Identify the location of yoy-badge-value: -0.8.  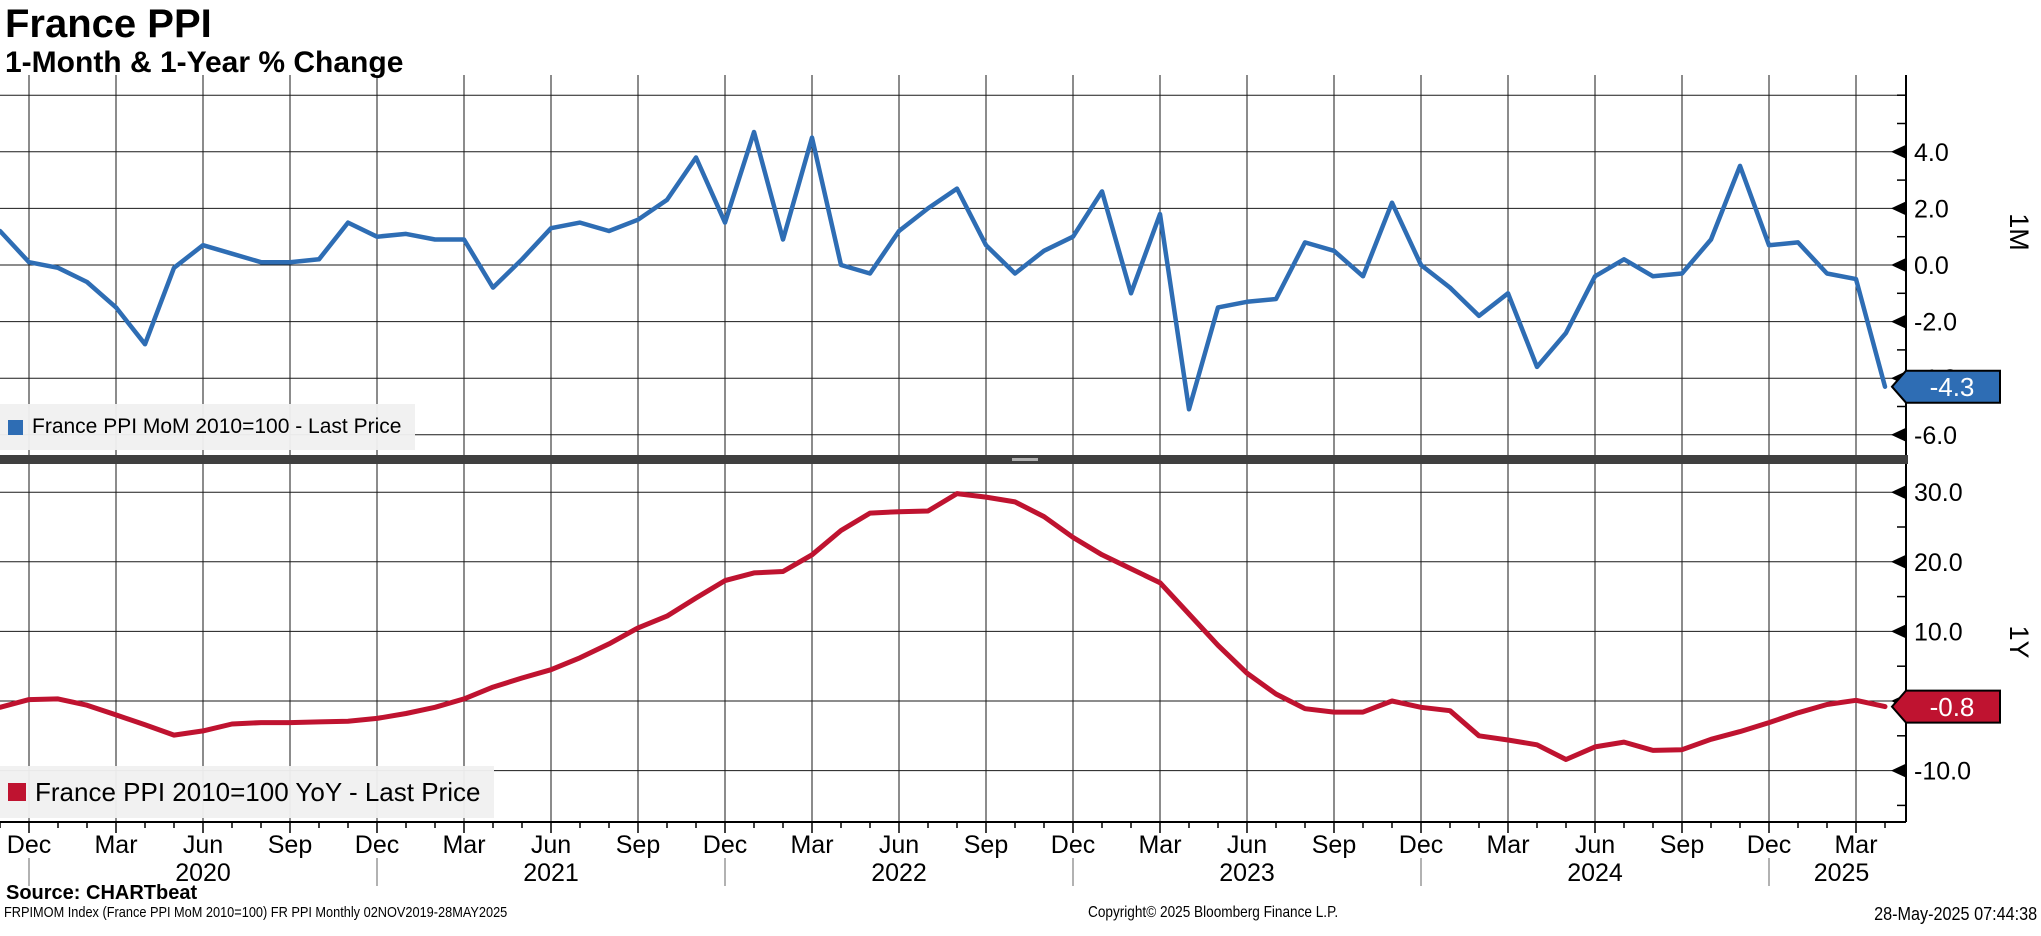
(1952, 707).